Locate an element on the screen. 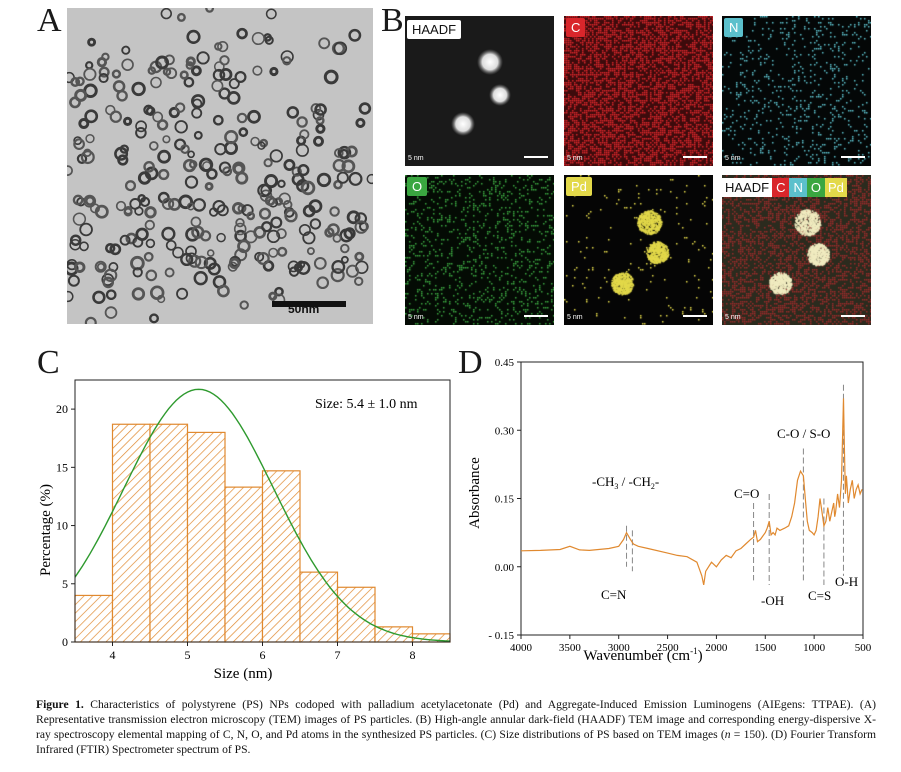 This screenshot has height=772, width=901. overlay-carbon-label: C is located at coordinates (781, 187).